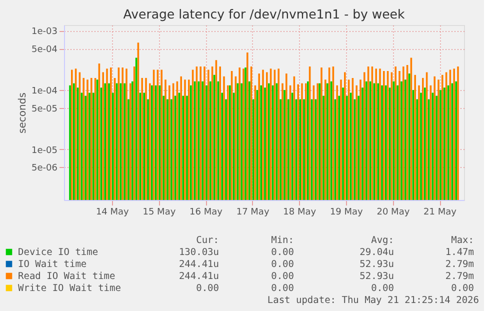  Describe the element at coordinates (373, 300) in the screenshot. I see `text: Last update: Thu May 21 21:25:14 2026` at that location.